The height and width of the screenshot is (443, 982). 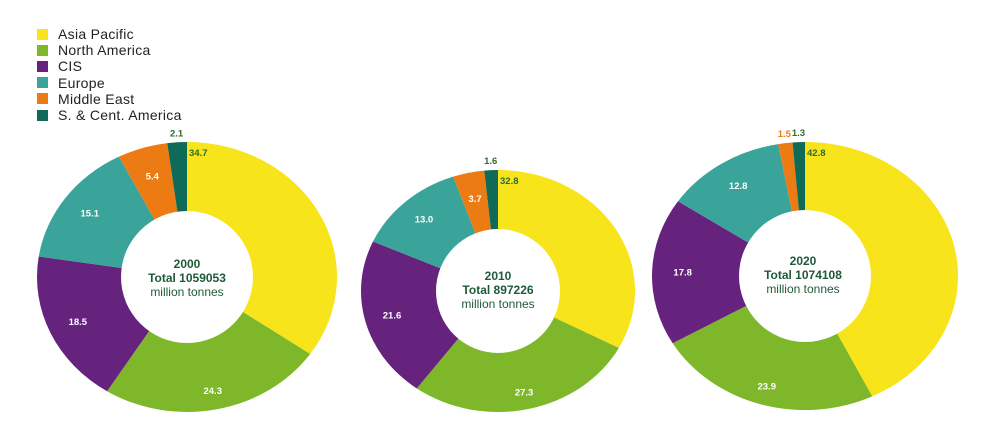 I want to click on data-label-s-cent-america: 1.3, so click(x=798, y=133).